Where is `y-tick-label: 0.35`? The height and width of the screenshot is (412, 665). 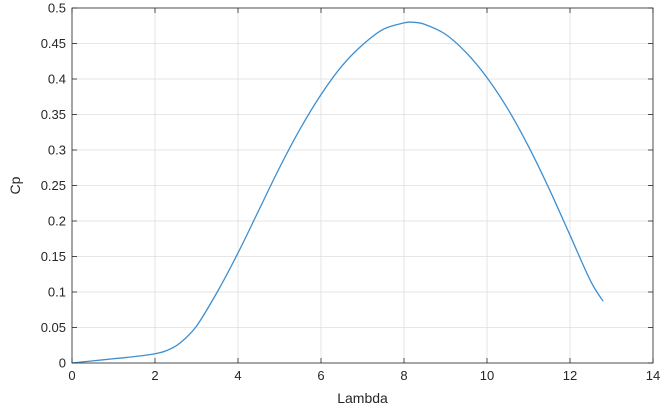 y-tick-label: 0.35 is located at coordinates (53, 114).